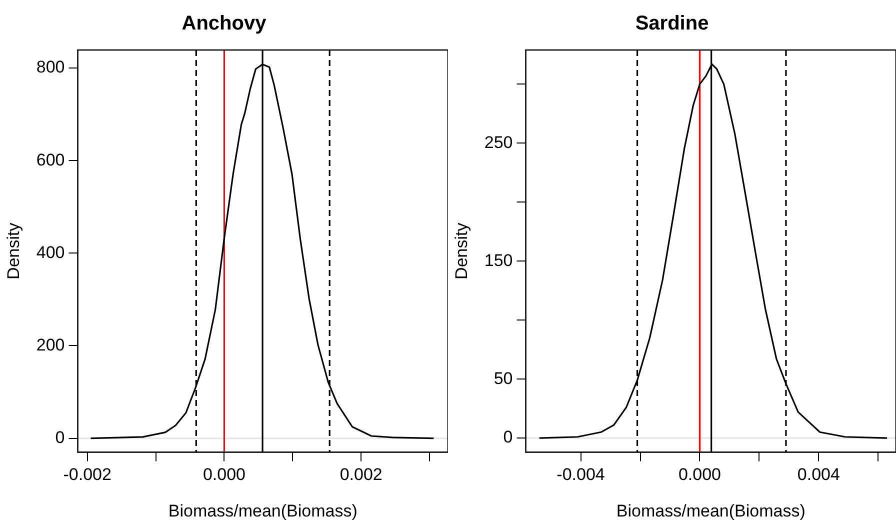 Image resolution: width=896 pixels, height=526 pixels. Describe the element at coordinates (498, 260) in the screenshot. I see `y-tick-label: 150` at that location.